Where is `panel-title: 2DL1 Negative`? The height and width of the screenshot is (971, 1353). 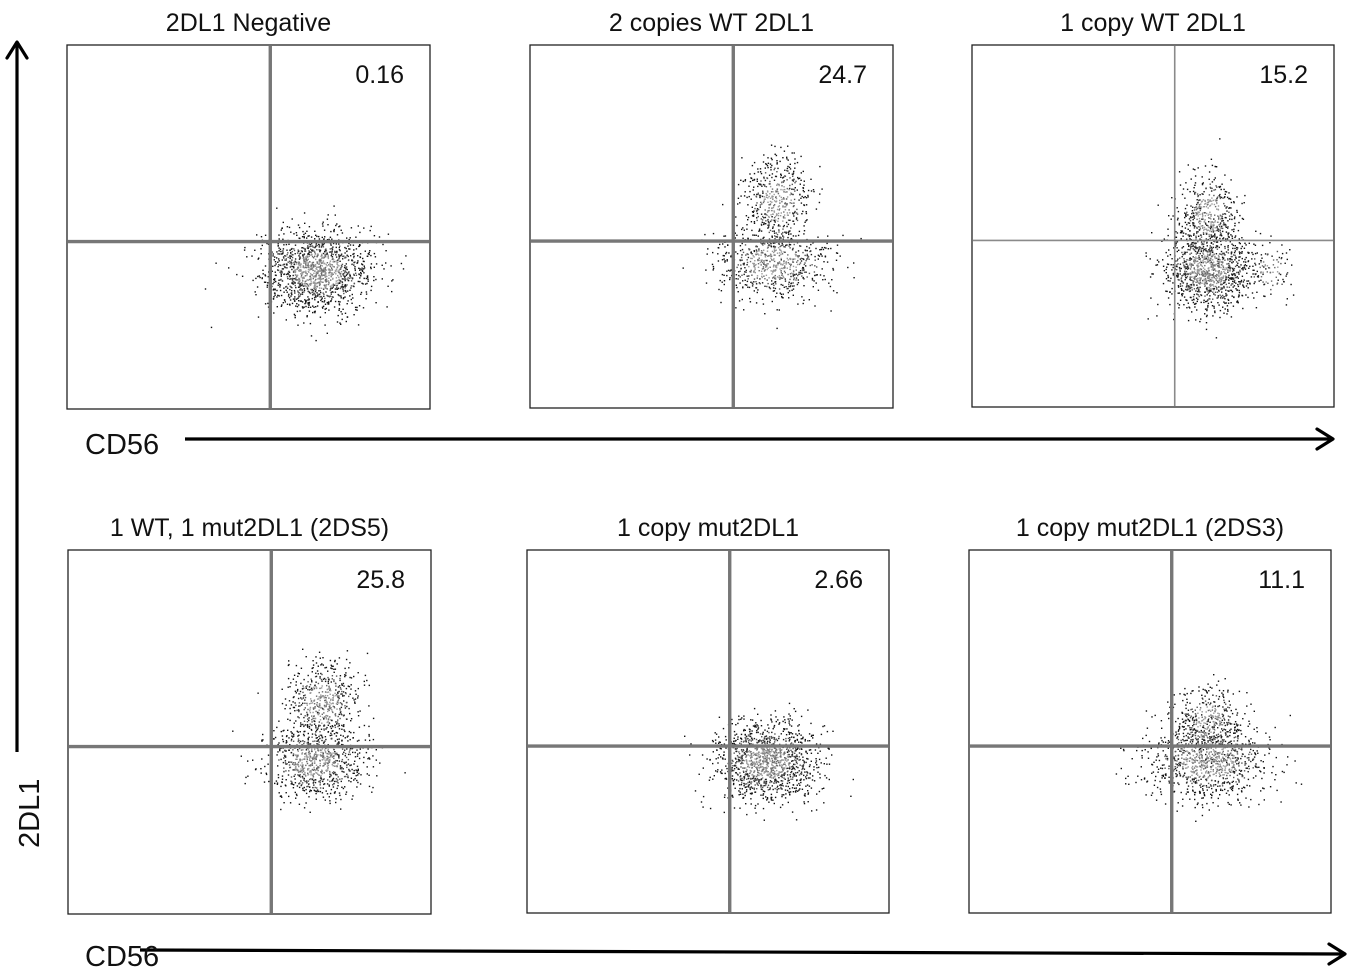 panel-title: 2DL1 Negative is located at coordinates (248, 23).